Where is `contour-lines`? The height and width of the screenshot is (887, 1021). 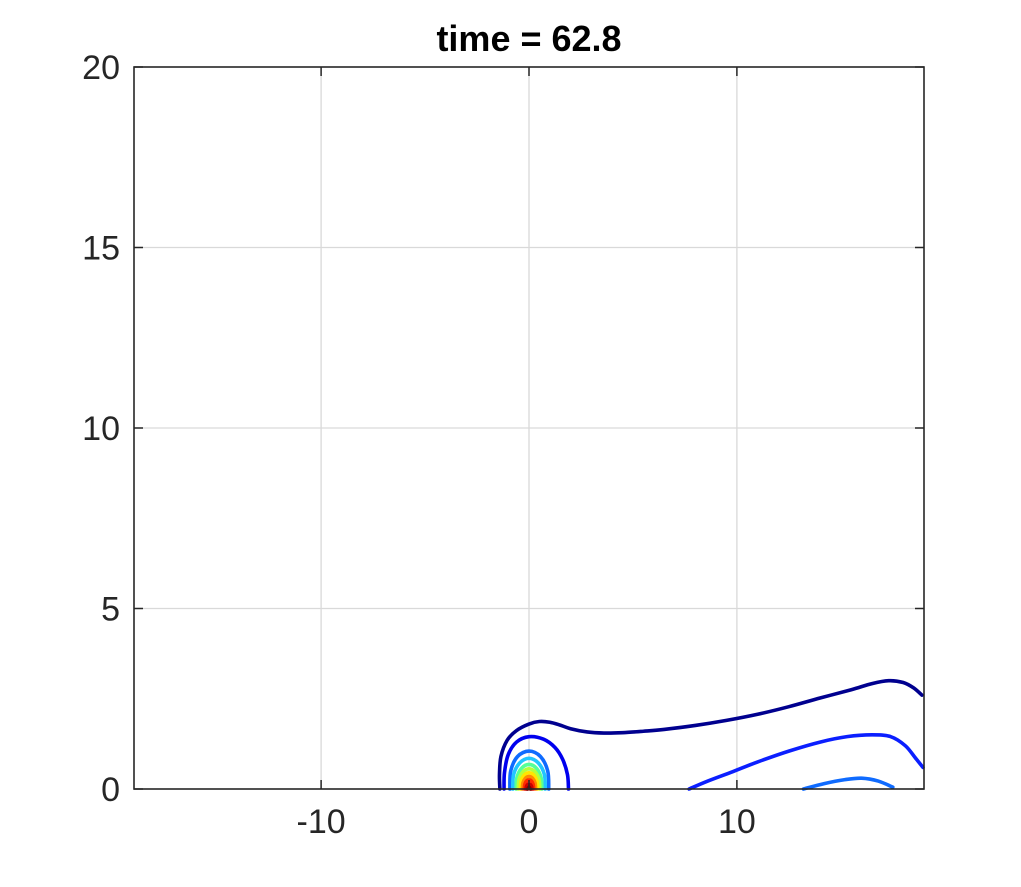 contour-lines is located at coordinates (711, 734).